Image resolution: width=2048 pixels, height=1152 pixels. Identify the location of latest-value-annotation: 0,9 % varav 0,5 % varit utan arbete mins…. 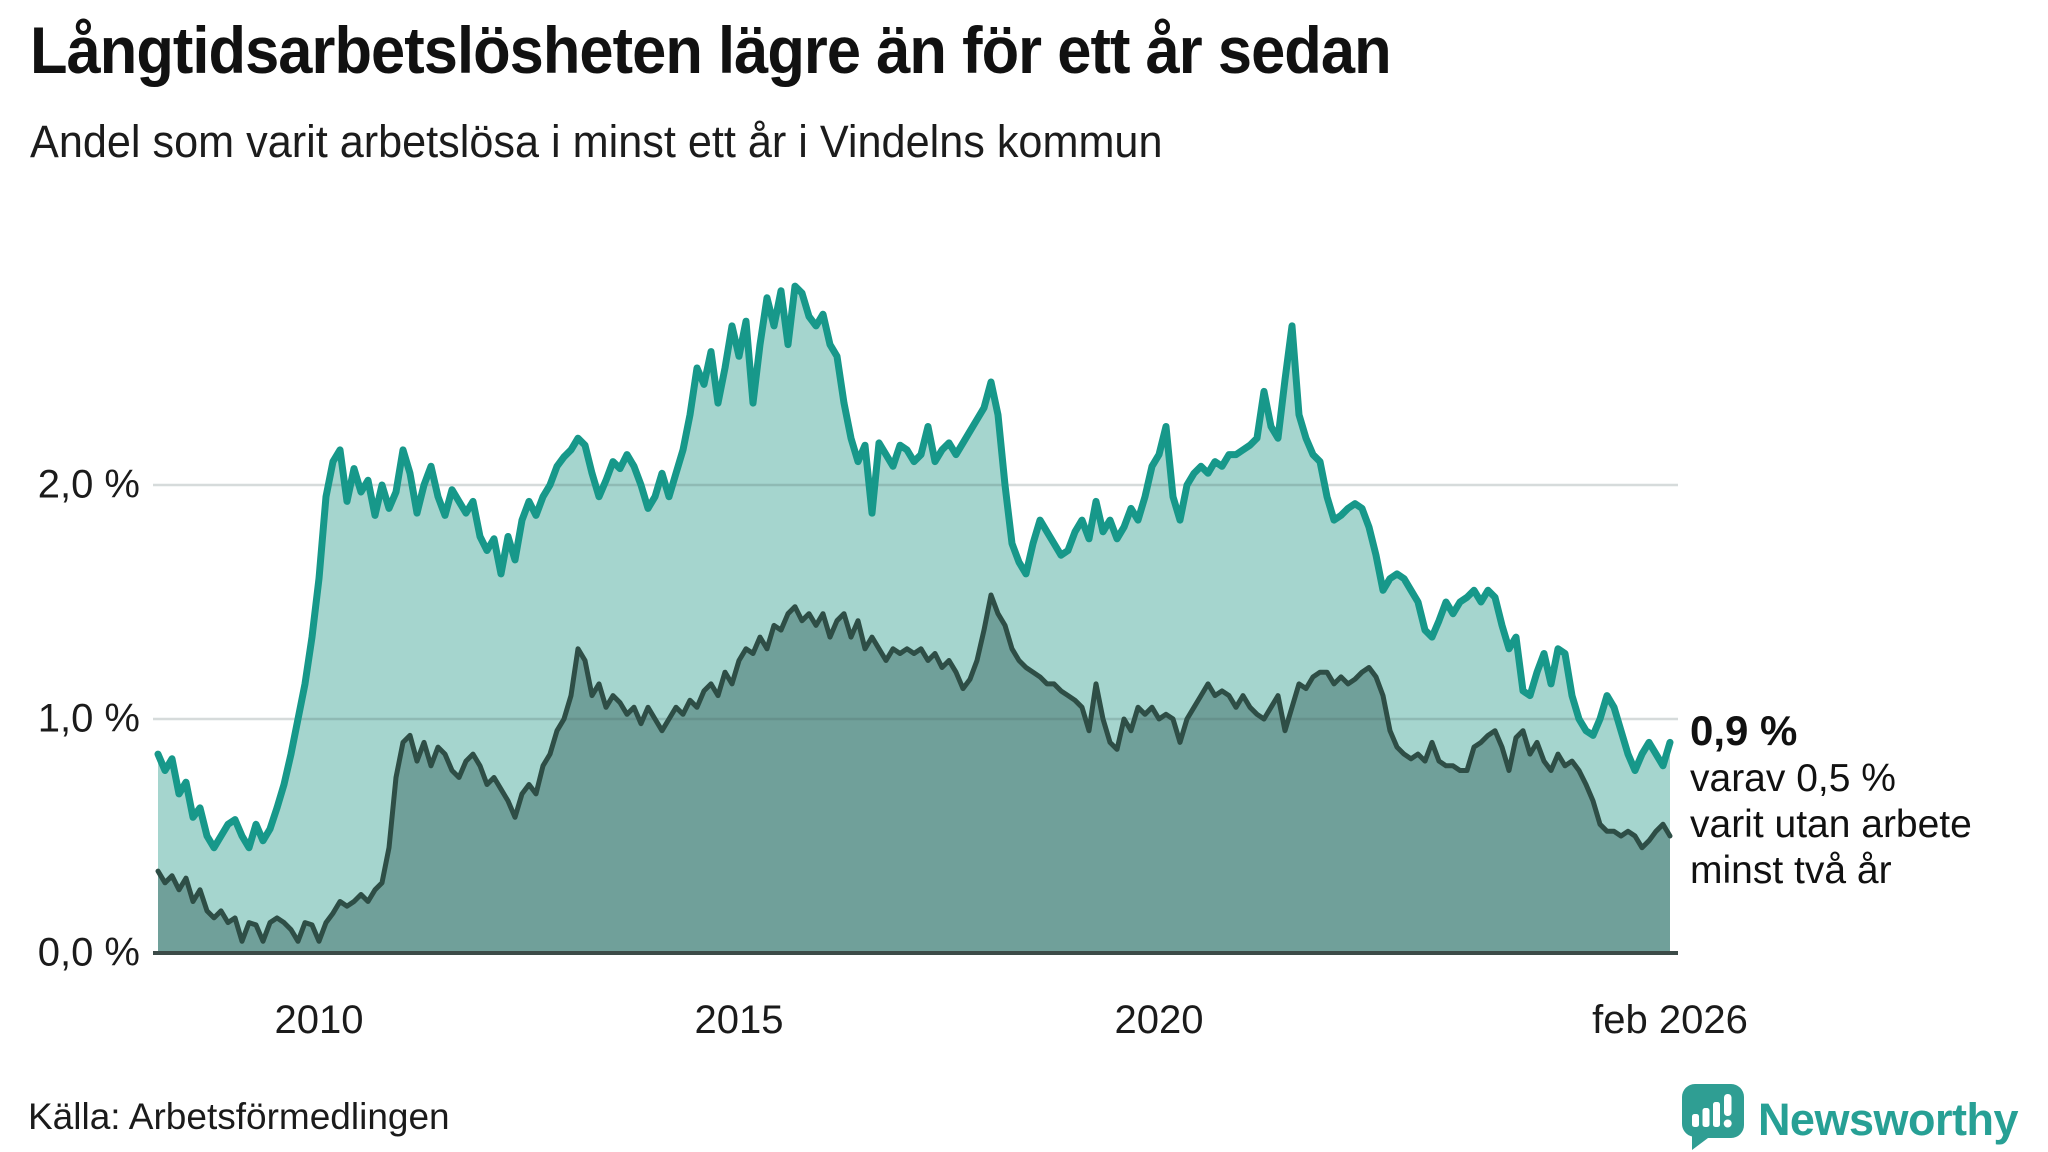
(1865, 800).